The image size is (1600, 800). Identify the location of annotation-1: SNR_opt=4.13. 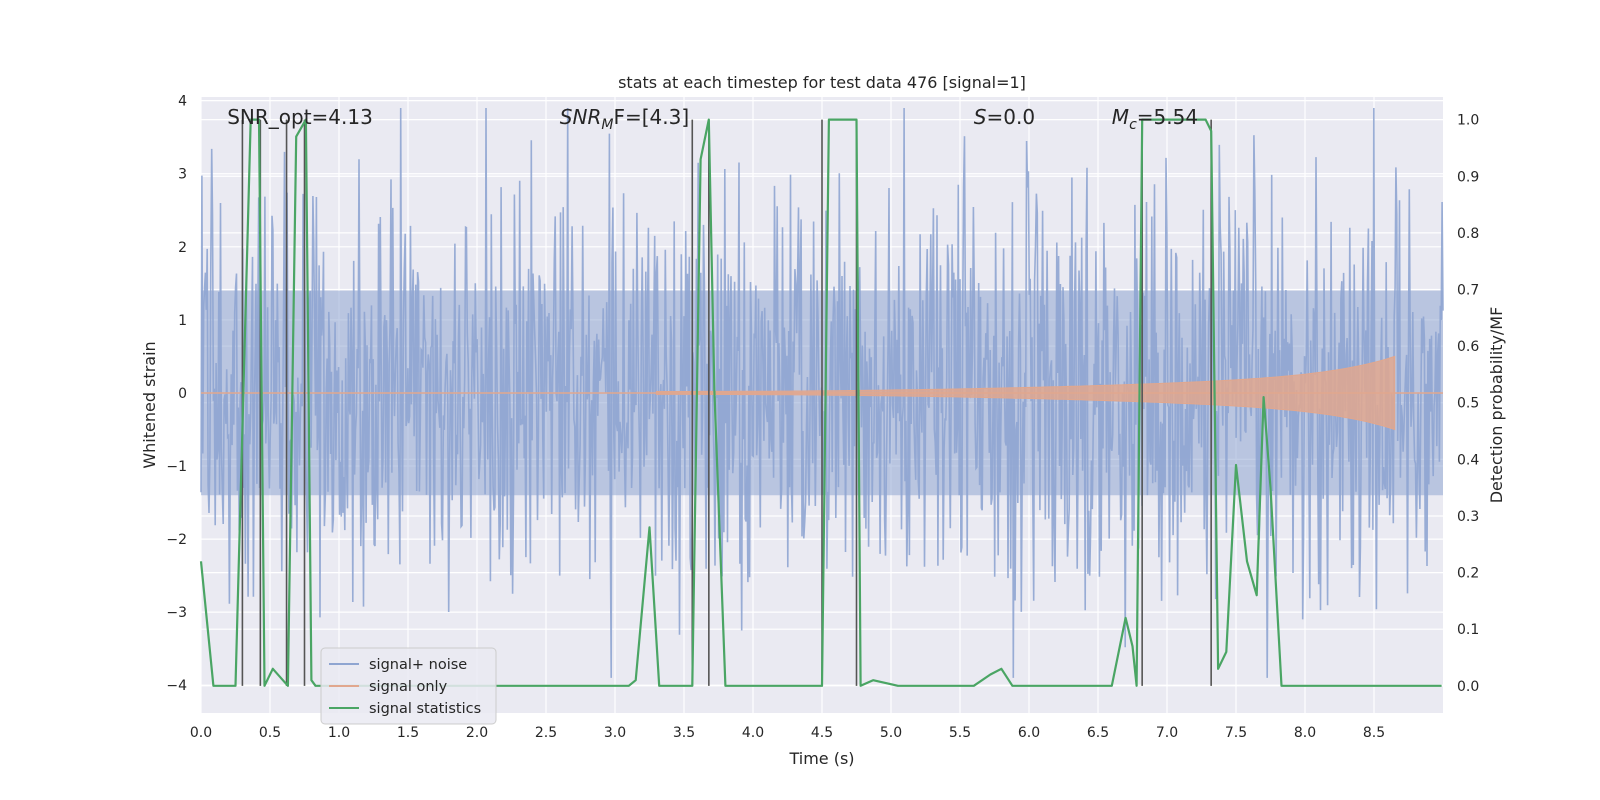
(300, 117).